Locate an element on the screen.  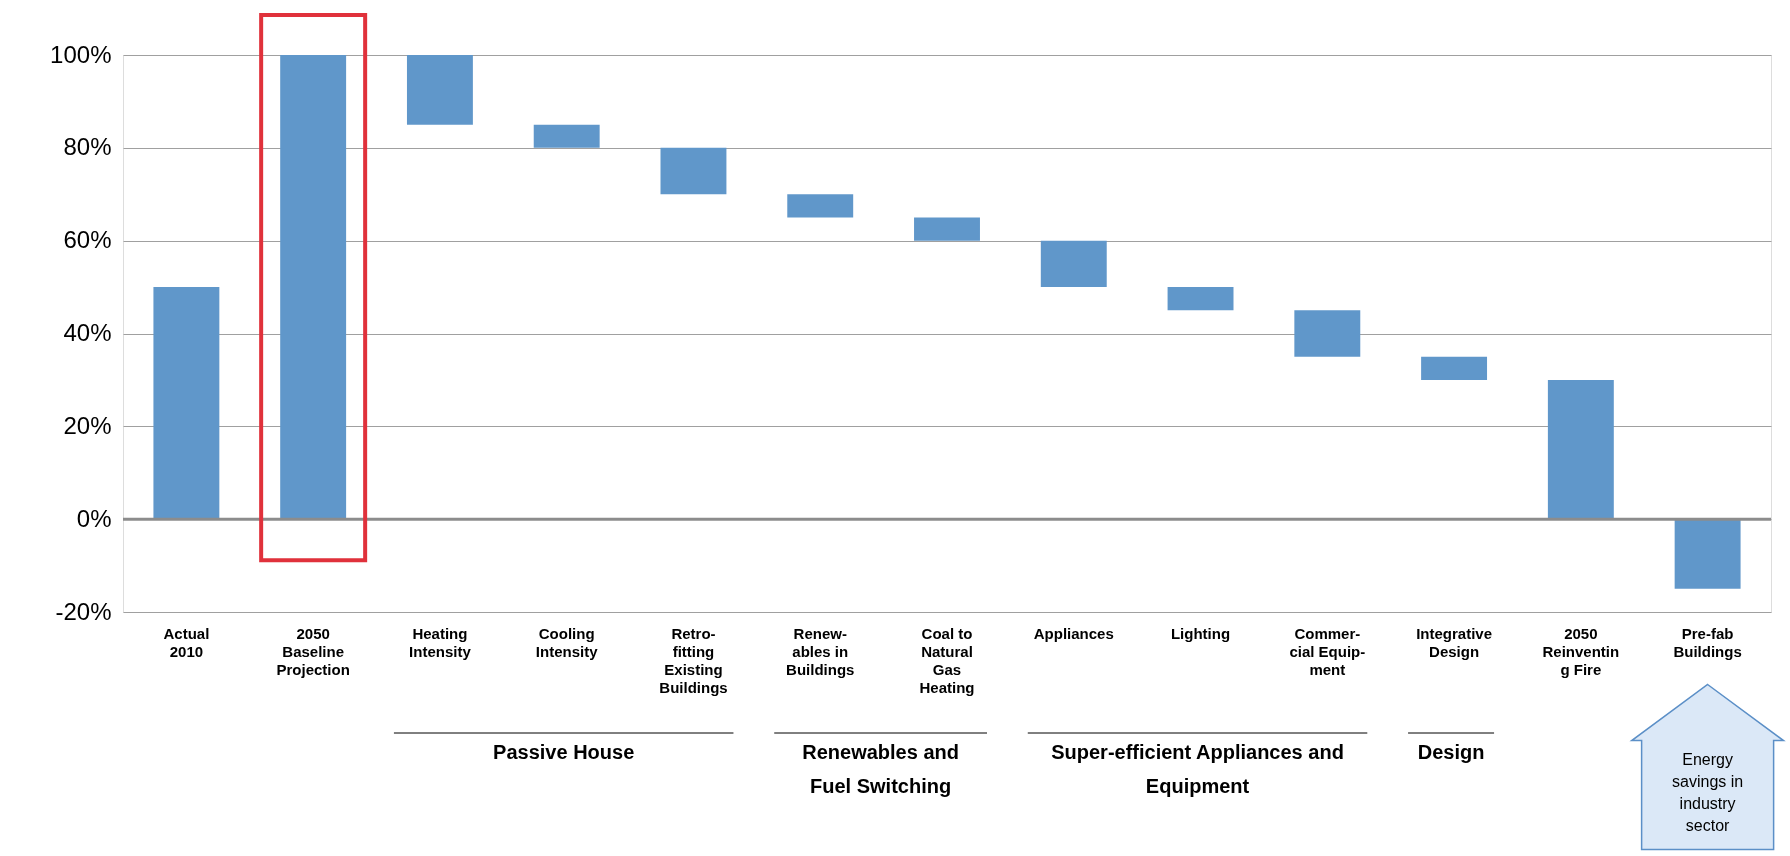
y-tick-label: 80% is located at coordinates (87, 147).